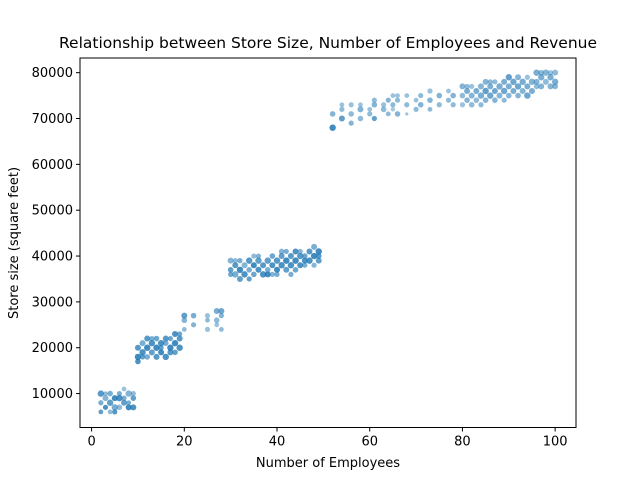 This screenshot has height=480, width=640. What do you see at coordinates (328, 463) in the screenshot?
I see `x-axis-label: Number of Employees` at bounding box center [328, 463].